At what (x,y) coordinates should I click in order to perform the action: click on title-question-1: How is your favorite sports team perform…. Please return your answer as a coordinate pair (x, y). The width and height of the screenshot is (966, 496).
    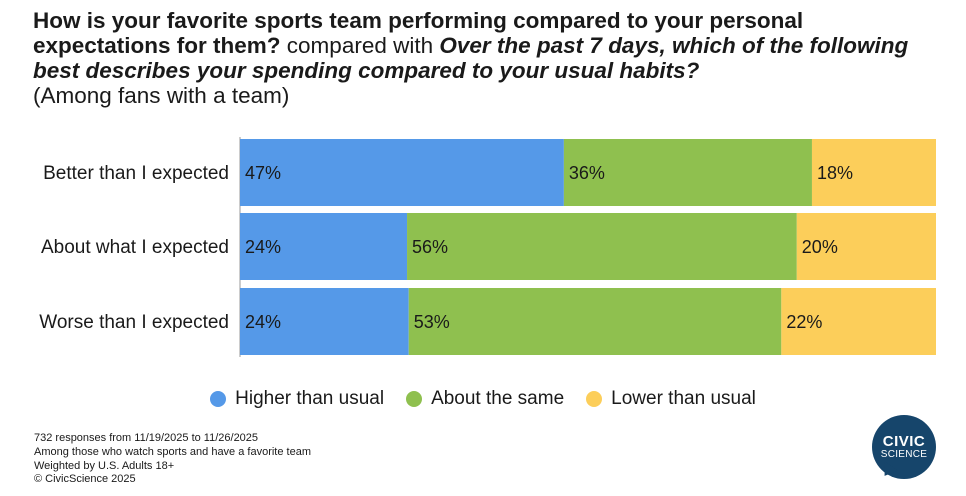
    Looking at the image, I should click on (418, 33).